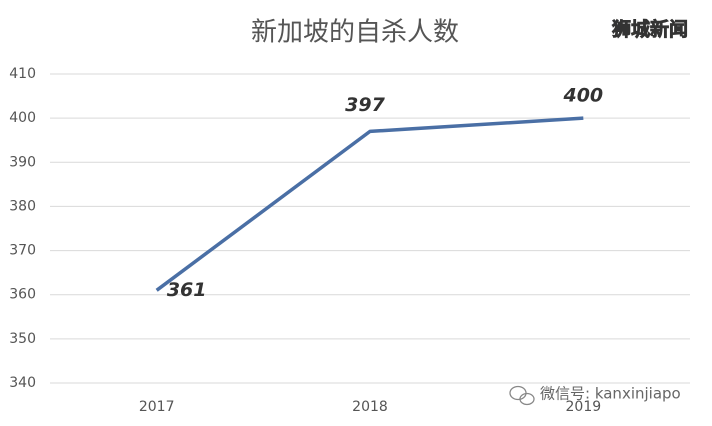 The image size is (712, 426). Describe the element at coordinates (650, 29) in the screenshot. I see `watermark: 狮城新闻` at that location.